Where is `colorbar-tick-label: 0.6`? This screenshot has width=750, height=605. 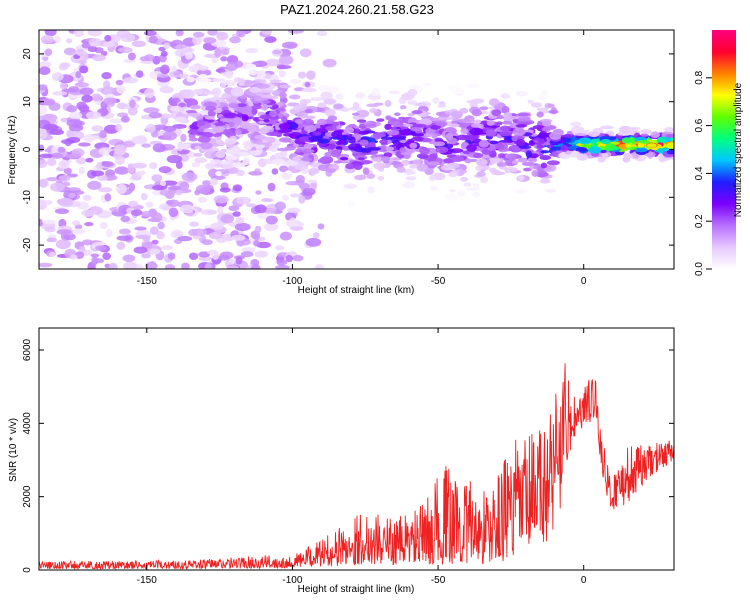
colorbar-tick-label: 0.6 is located at coordinates (699, 125).